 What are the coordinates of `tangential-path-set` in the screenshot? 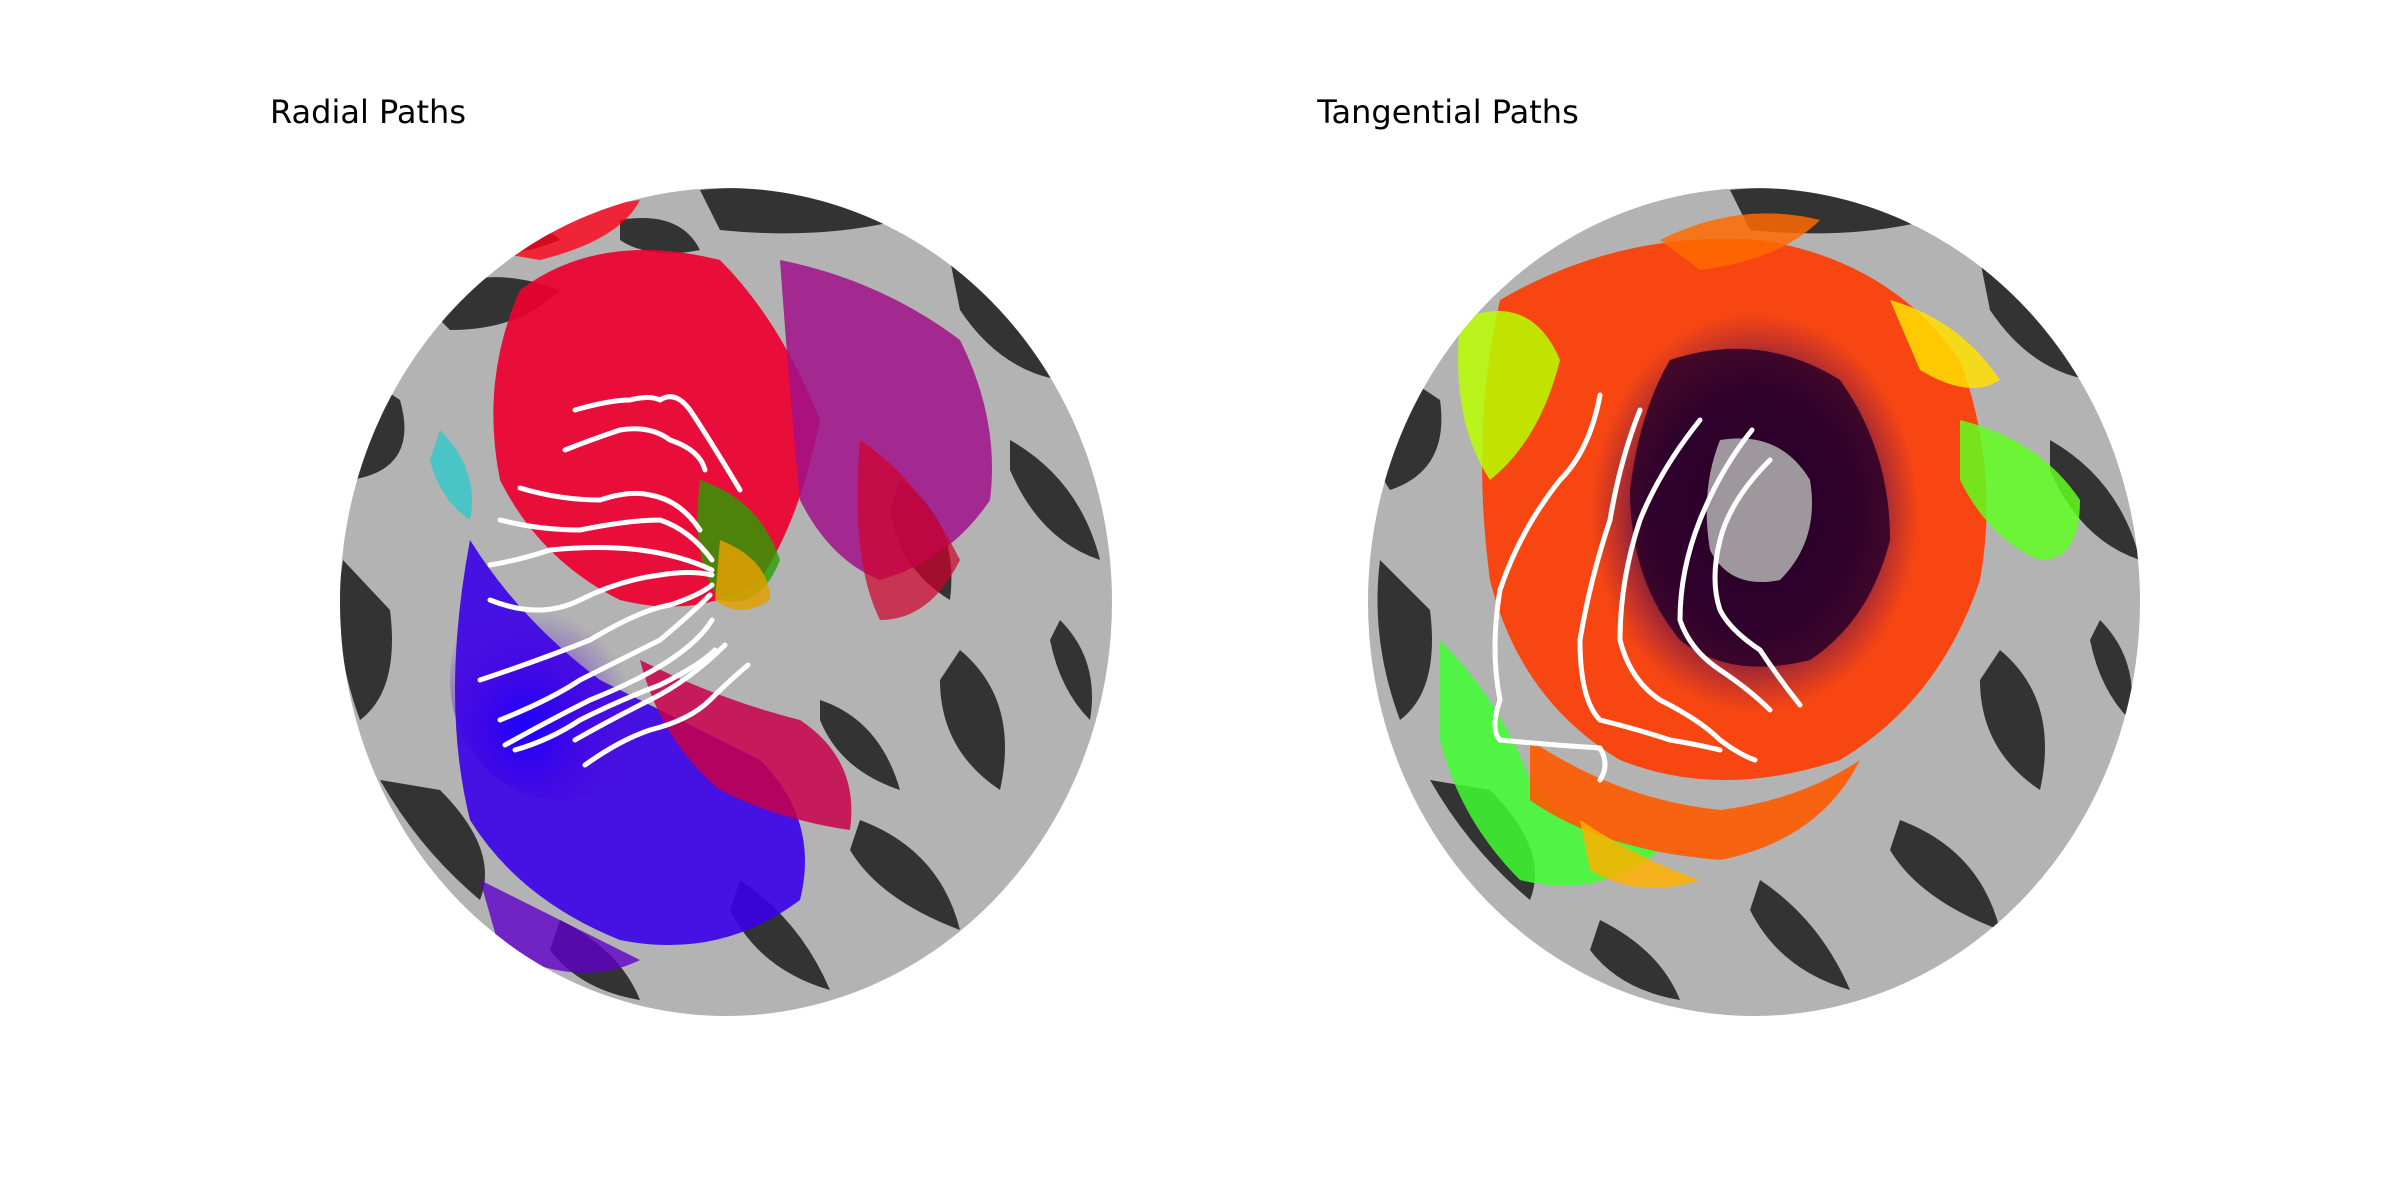 It's located at (1647, 587).